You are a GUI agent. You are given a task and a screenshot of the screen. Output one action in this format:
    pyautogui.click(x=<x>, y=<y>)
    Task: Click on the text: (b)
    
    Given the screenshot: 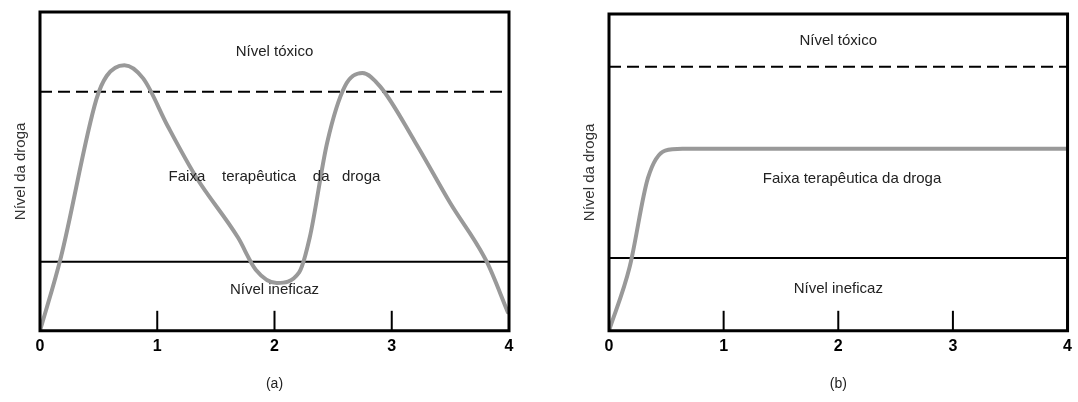 What is the action you would take?
    pyautogui.click(x=838, y=382)
    